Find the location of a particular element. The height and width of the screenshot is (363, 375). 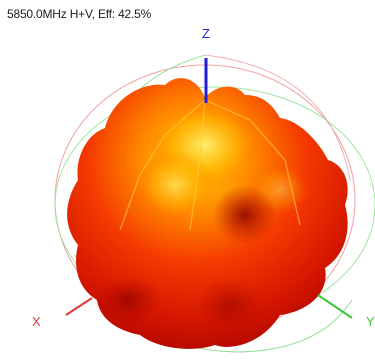

null-region-center is located at coordinates (245, 215).